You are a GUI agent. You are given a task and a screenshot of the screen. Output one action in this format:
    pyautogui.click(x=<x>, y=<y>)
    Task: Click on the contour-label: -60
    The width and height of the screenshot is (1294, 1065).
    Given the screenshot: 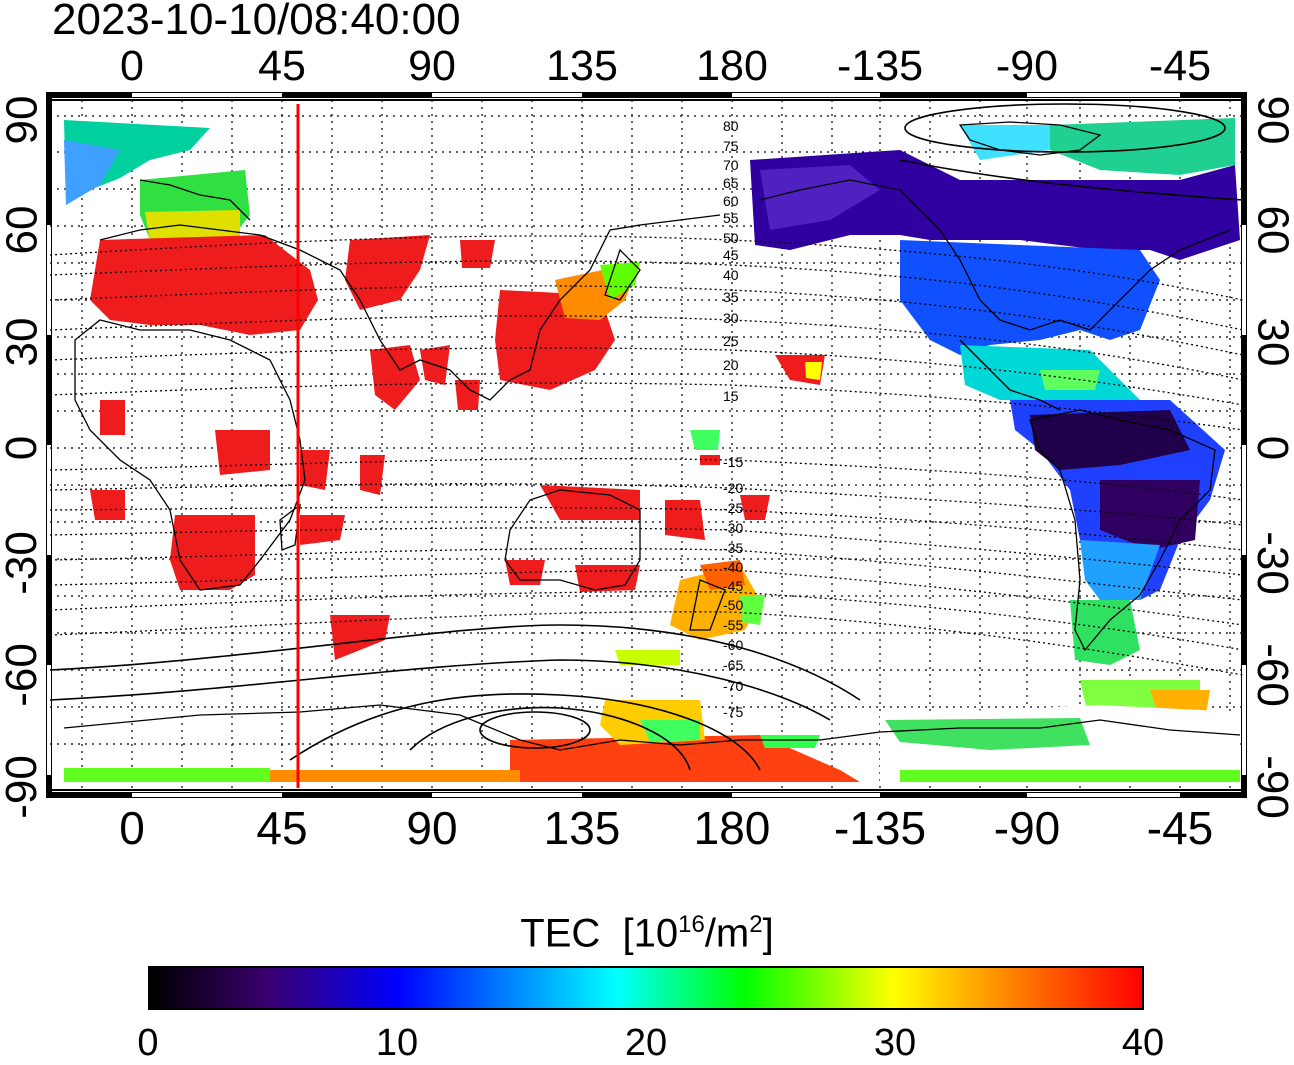 What is the action you would take?
    pyautogui.click(x=733, y=645)
    